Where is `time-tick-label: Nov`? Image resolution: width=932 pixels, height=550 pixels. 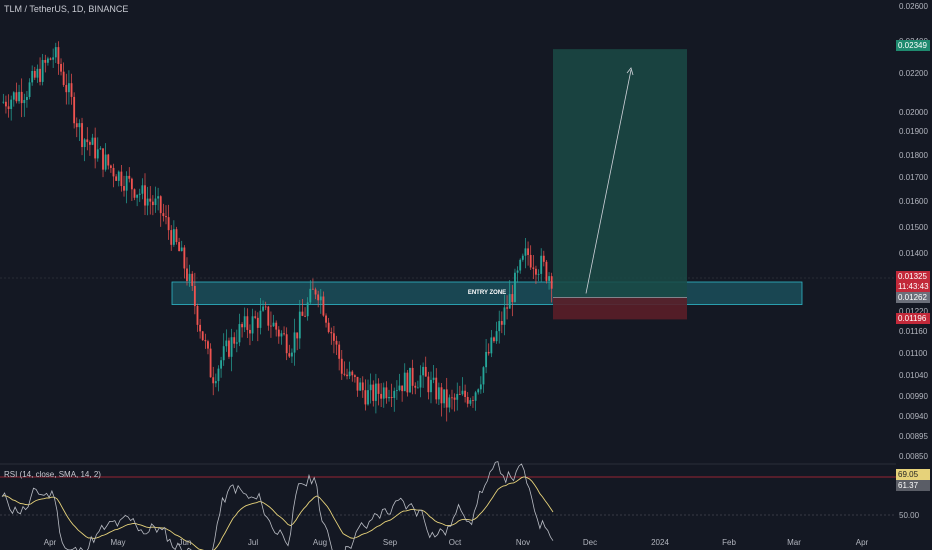
time-tick-label: Nov is located at coordinates (523, 542).